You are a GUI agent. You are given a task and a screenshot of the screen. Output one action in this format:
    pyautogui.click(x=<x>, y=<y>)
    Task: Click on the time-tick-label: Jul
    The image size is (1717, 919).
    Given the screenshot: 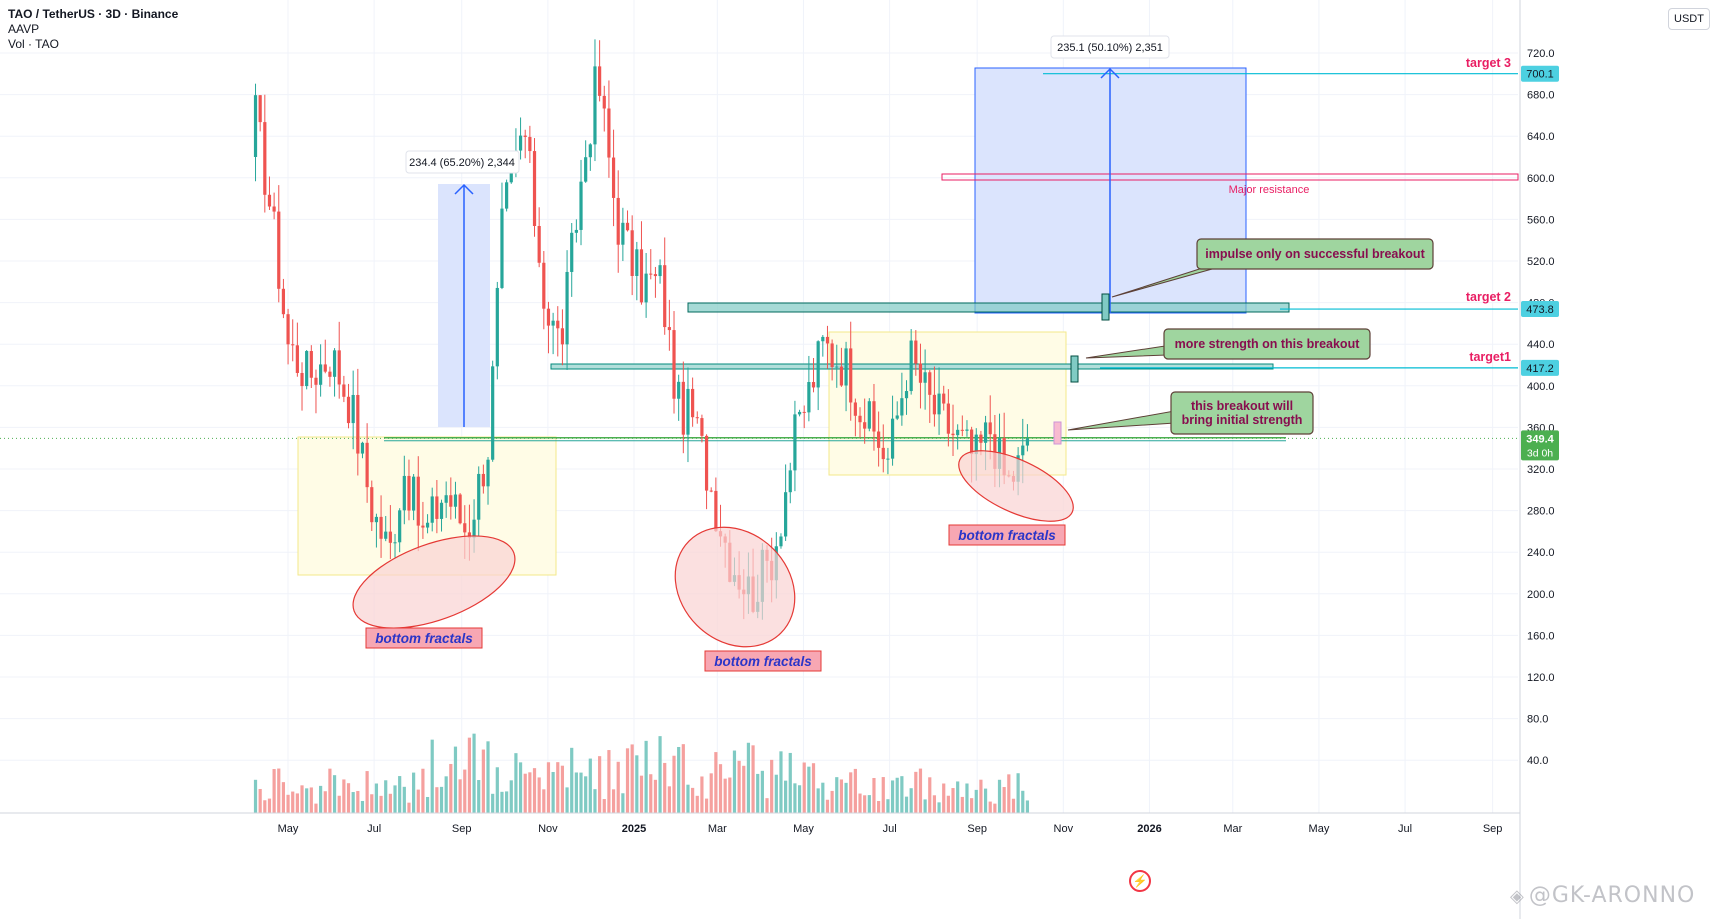 What is the action you would take?
    pyautogui.click(x=374, y=829)
    